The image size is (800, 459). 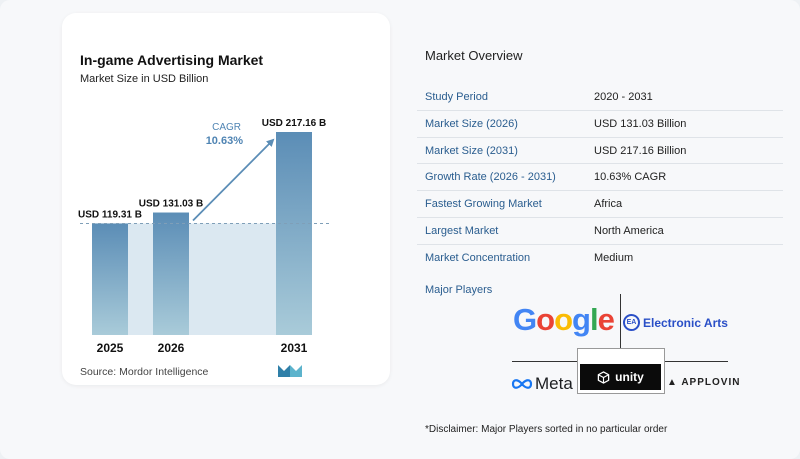 I want to click on overview-row-value: USD 131.03 Billion, so click(x=640, y=123).